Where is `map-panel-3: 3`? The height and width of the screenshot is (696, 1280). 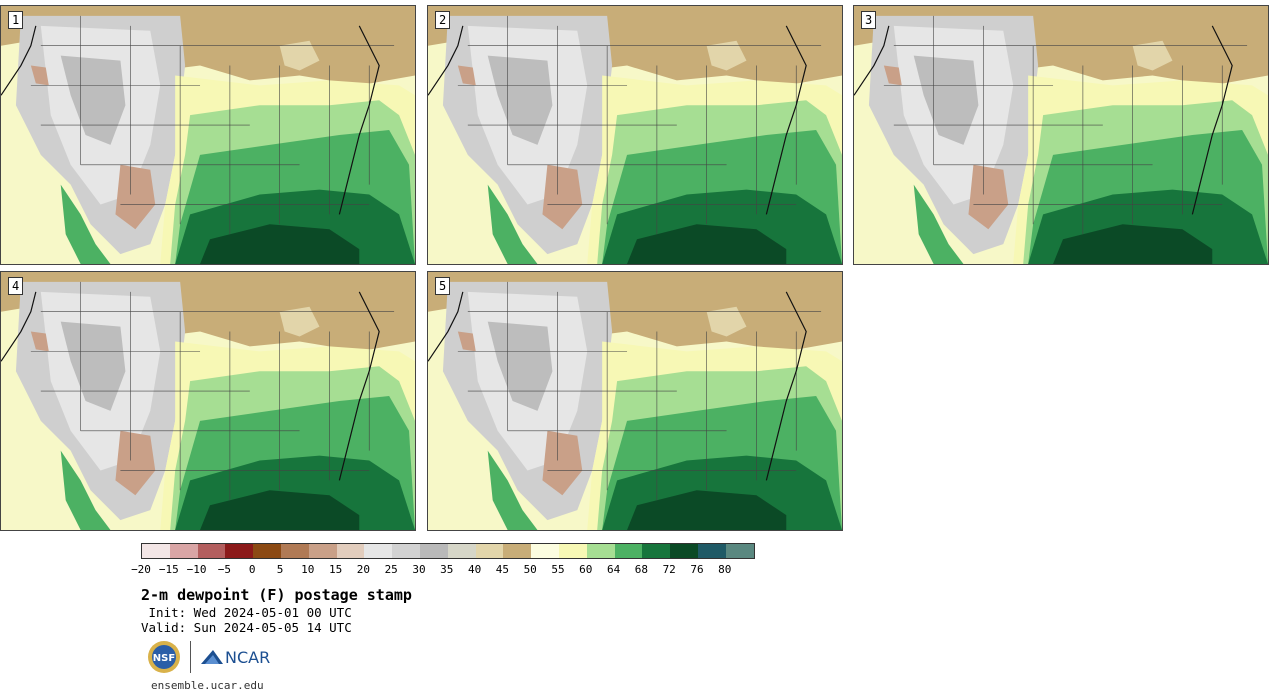
map-panel-3: 3 is located at coordinates (1061, 135).